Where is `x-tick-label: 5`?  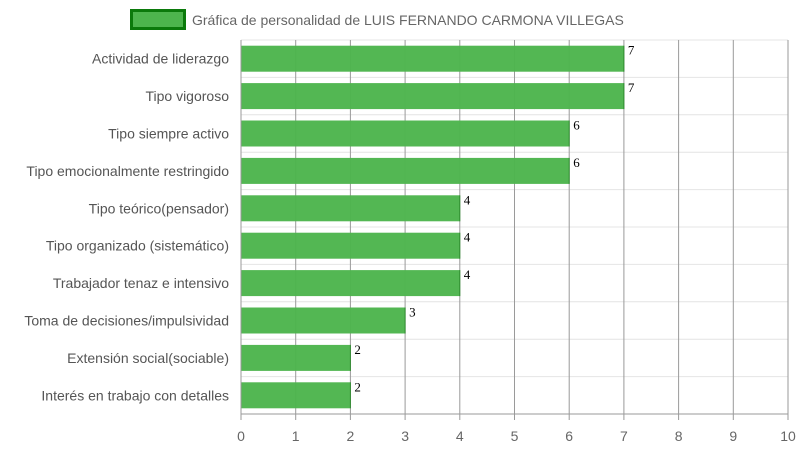 x-tick-label: 5 is located at coordinates (515, 436).